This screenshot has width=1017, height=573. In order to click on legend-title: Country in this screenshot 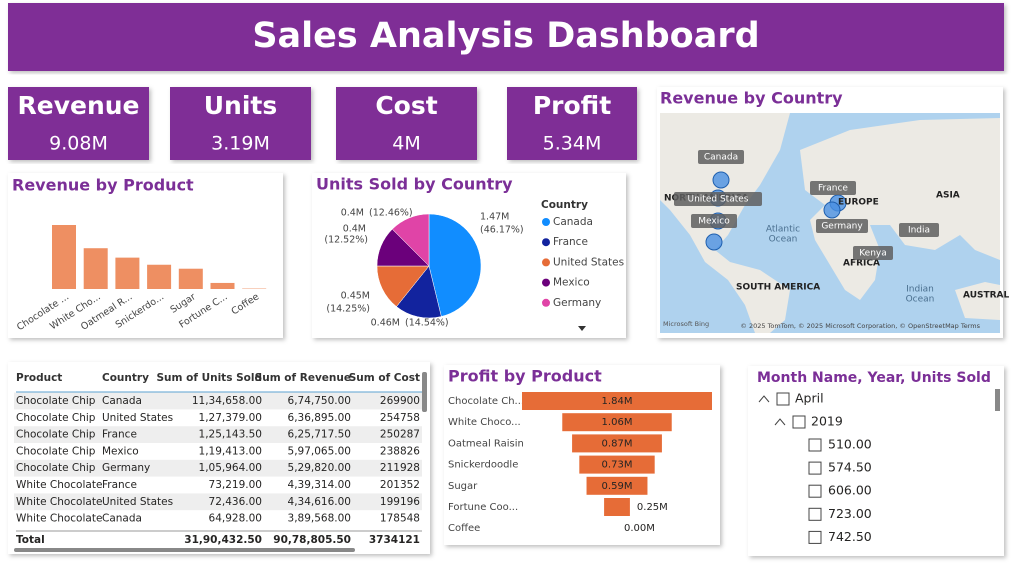, I will do `click(564, 205)`.